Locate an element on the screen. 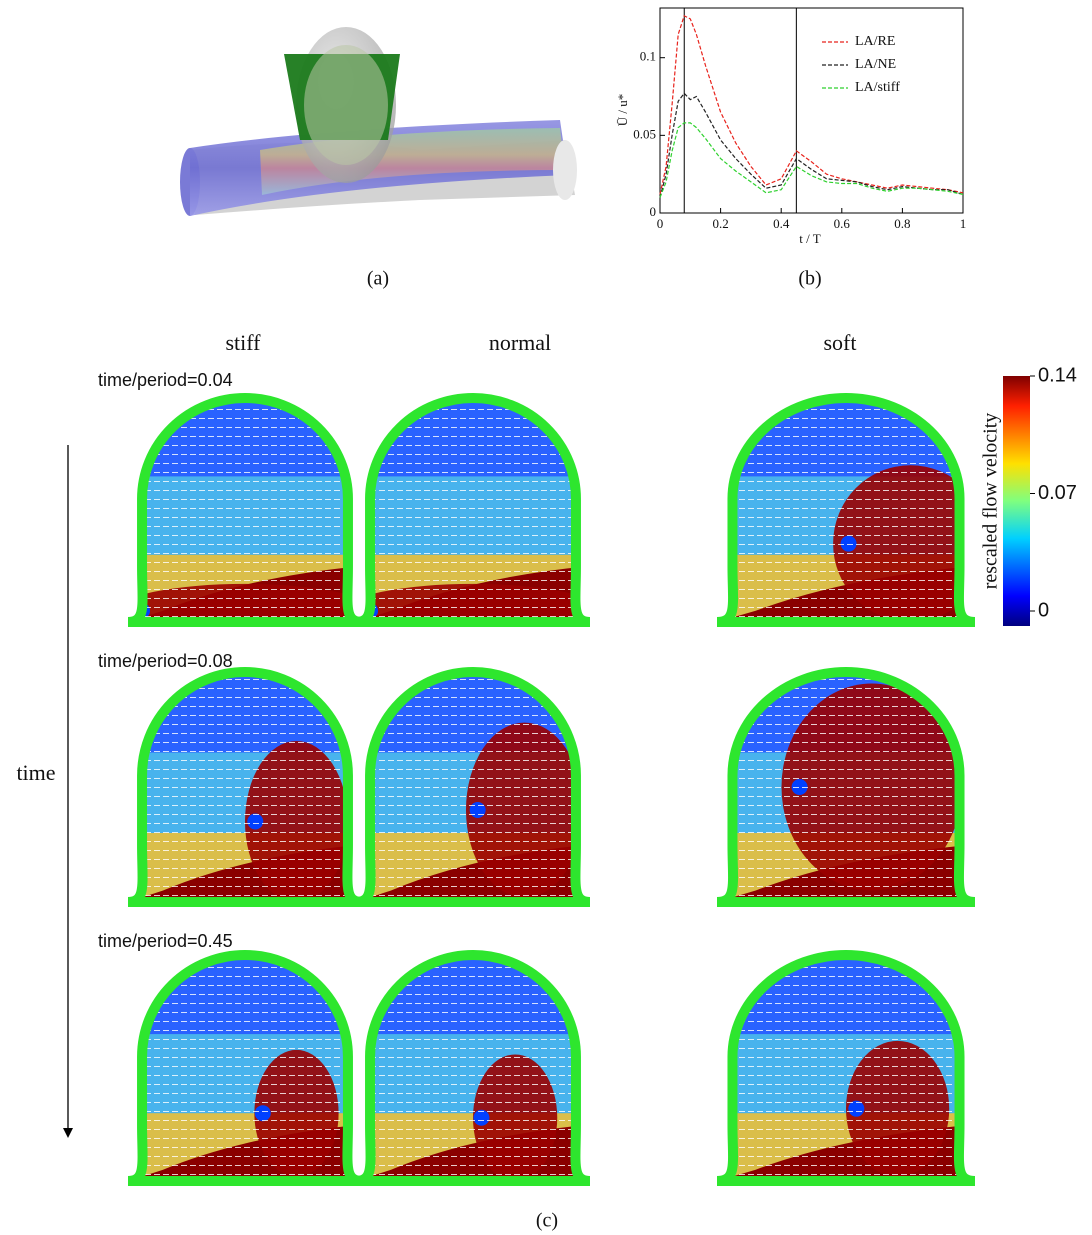 This screenshot has width=1092, height=1235. colorbar-tick-label: 0.07 is located at coordinates (1057, 493).